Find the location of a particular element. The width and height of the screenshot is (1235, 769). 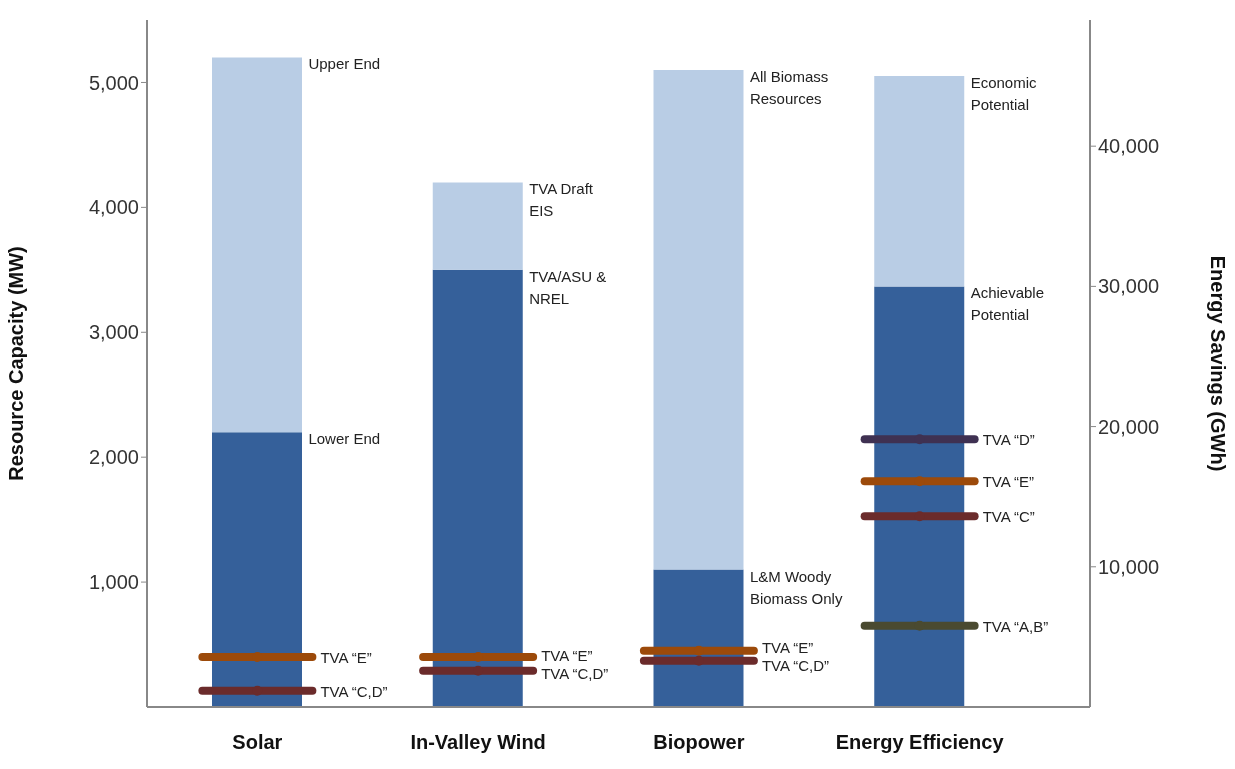

x-tick-label: Biopower is located at coordinates (699, 742).